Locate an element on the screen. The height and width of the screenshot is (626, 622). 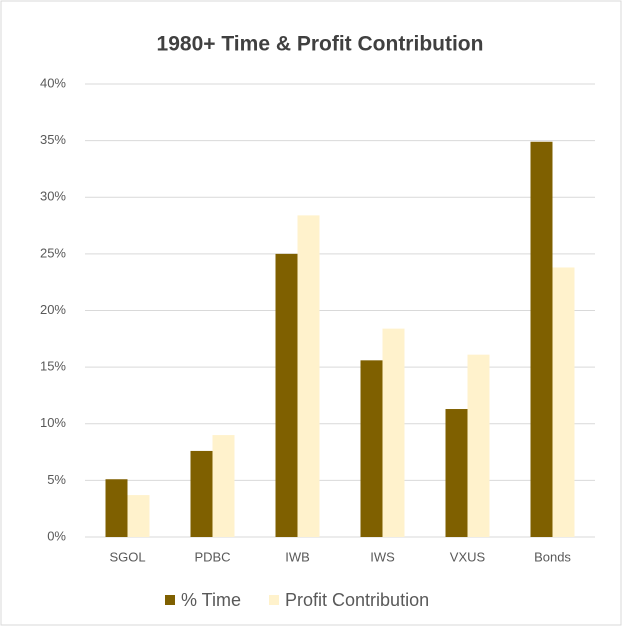
x-tick-label: PDBC is located at coordinates (212, 556).